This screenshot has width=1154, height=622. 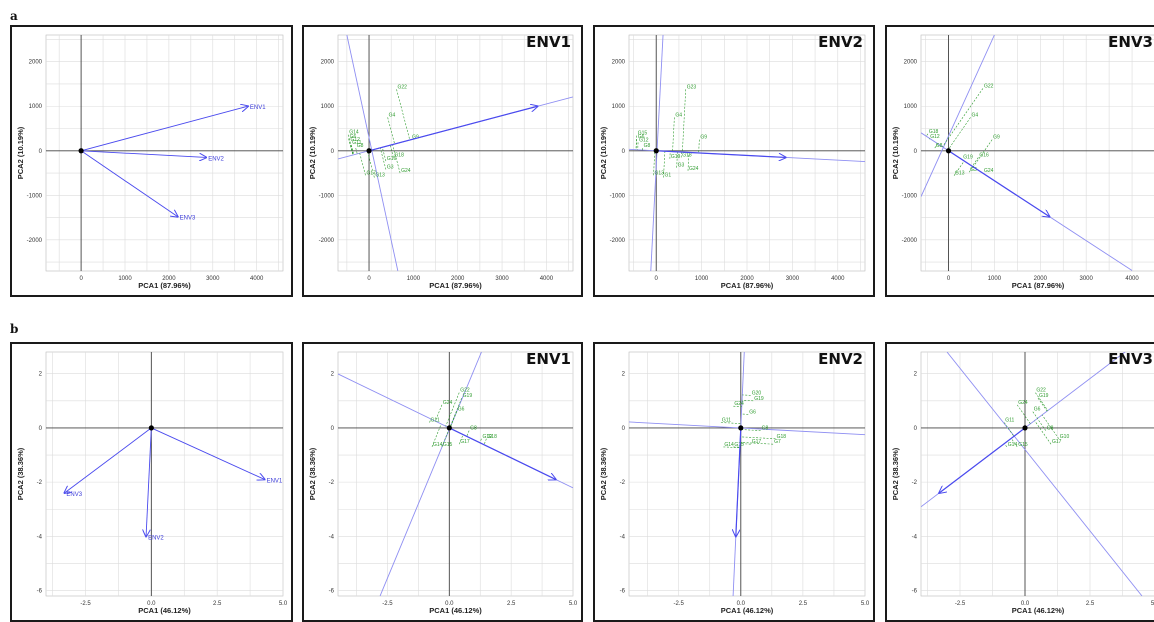 I want to click on genotype-label: G4, so click(x=392, y=115).